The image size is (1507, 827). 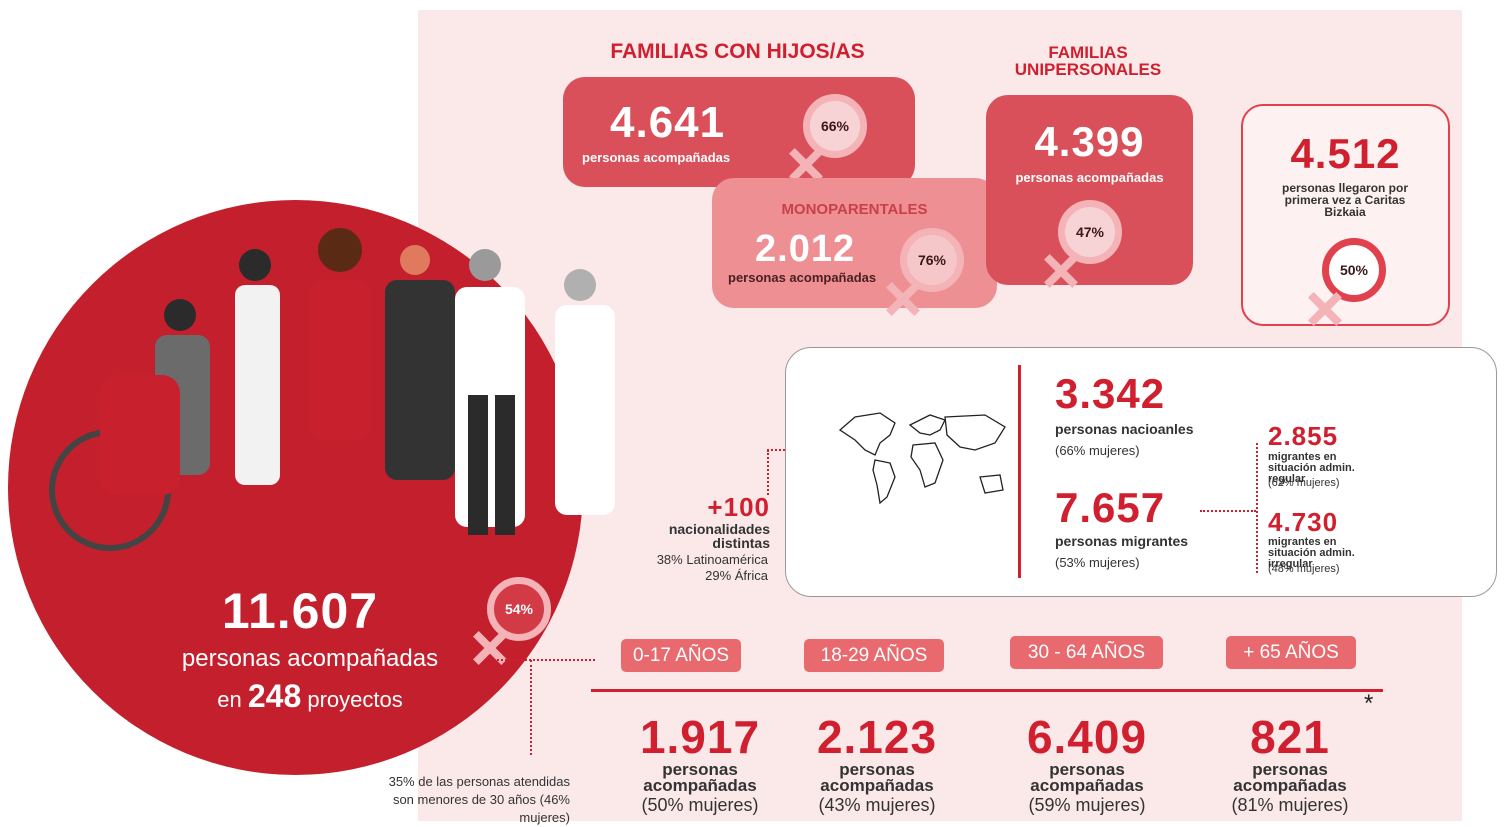 What do you see at coordinates (874, 655) in the screenshot?
I see `age-pill: 18-29 AÑOS` at bounding box center [874, 655].